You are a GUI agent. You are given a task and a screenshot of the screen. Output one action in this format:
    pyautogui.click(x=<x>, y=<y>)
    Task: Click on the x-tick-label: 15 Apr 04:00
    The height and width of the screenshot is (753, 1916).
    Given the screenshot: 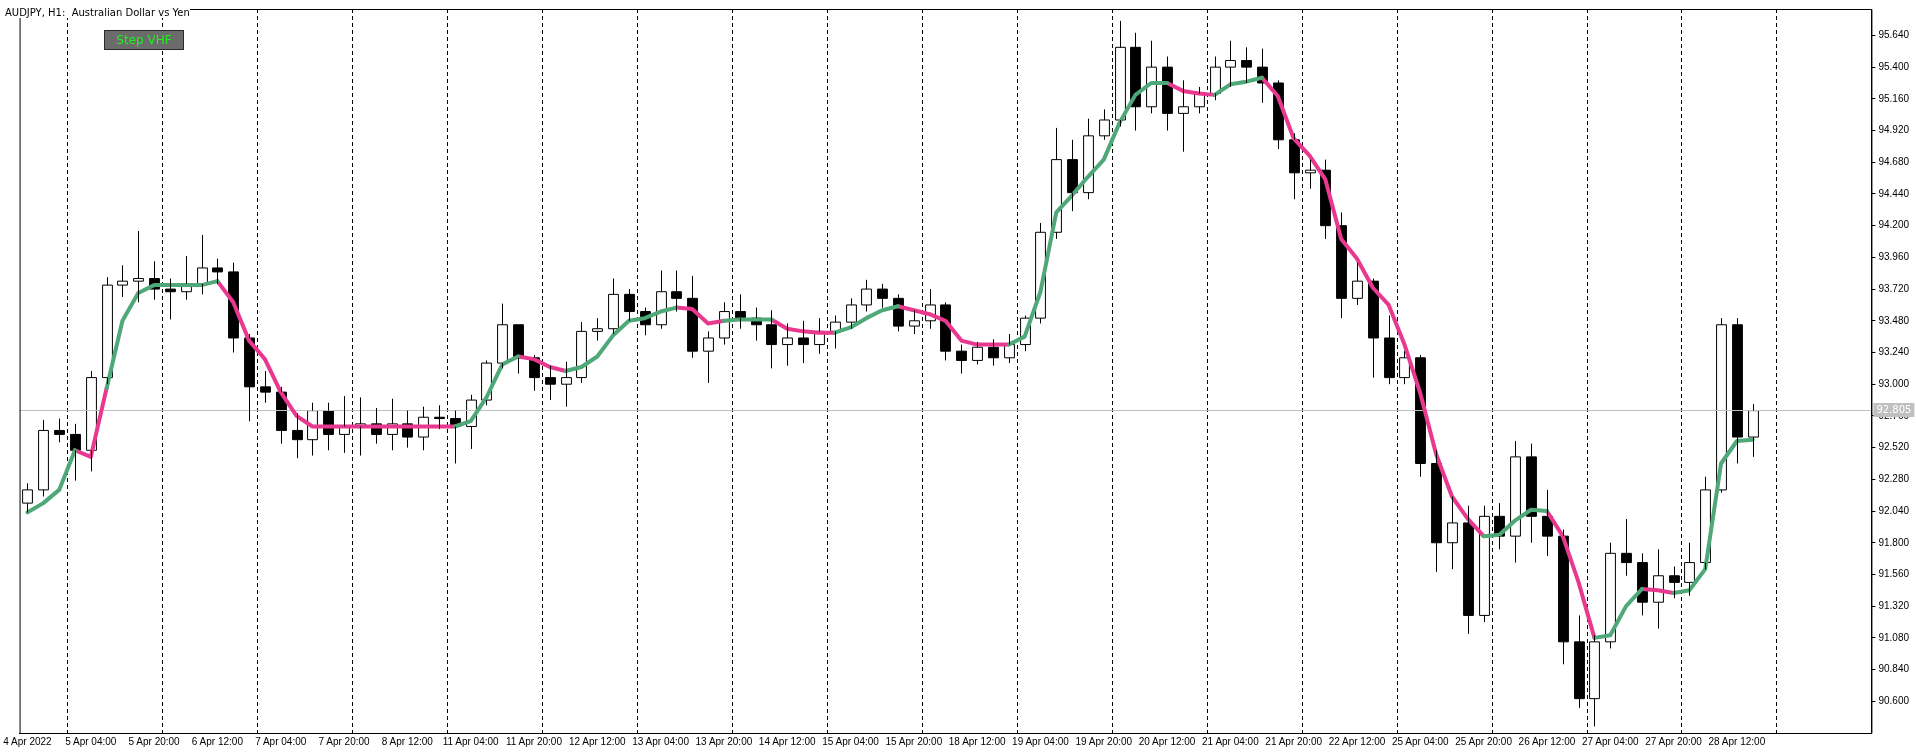 What is the action you would take?
    pyautogui.click(x=851, y=741)
    